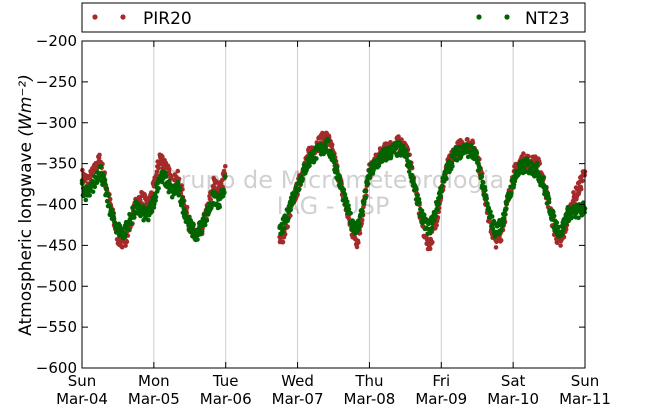  Describe the element at coordinates (26, 105) in the screenshot. I see `y-axis-label-unit: (Wm⁻²)` at that location.